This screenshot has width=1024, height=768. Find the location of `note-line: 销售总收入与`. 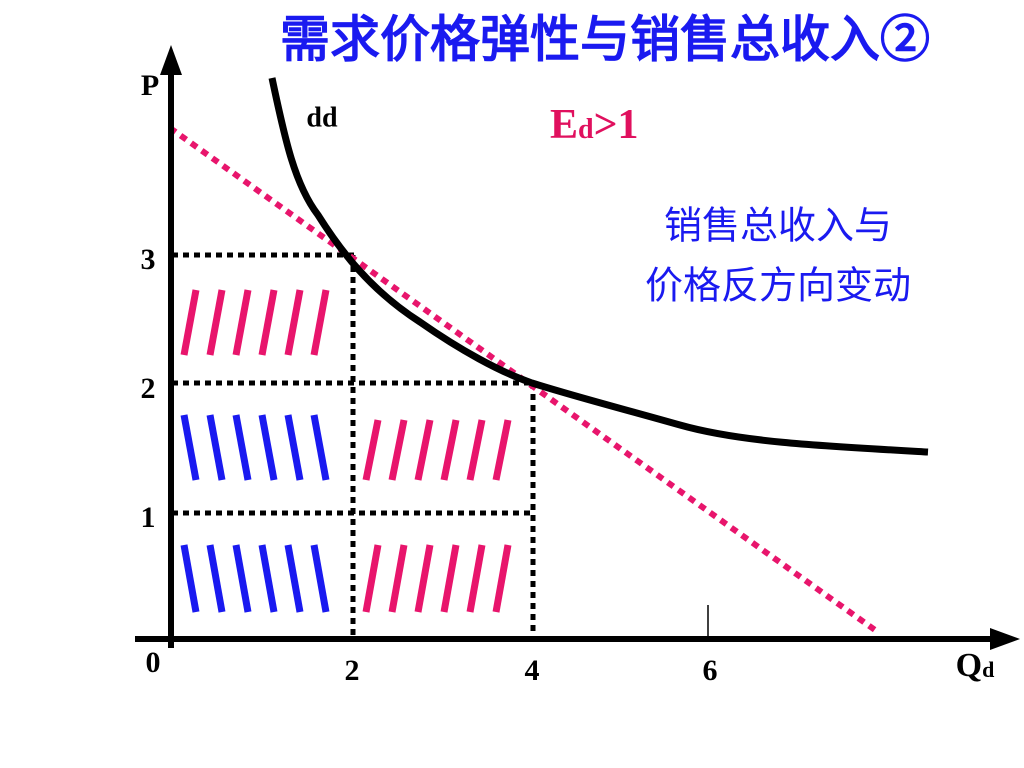

note-line: 销售总收入与 is located at coordinates (778, 227).